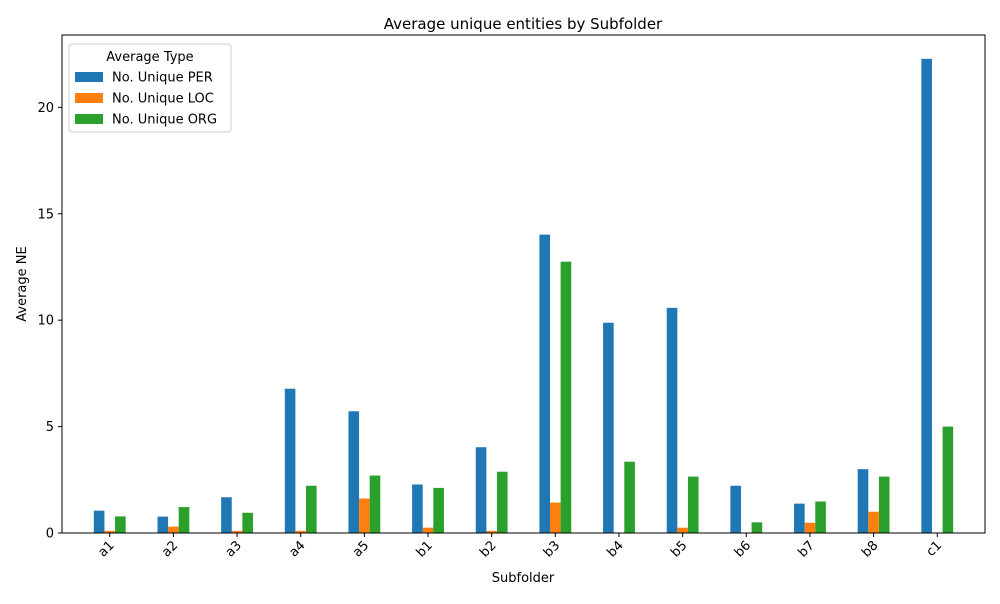 The image size is (1000, 604). What do you see at coordinates (523, 578) in the screenshot?
I see `x-axis-label: Subfolder` at bounding box center [523, 578].